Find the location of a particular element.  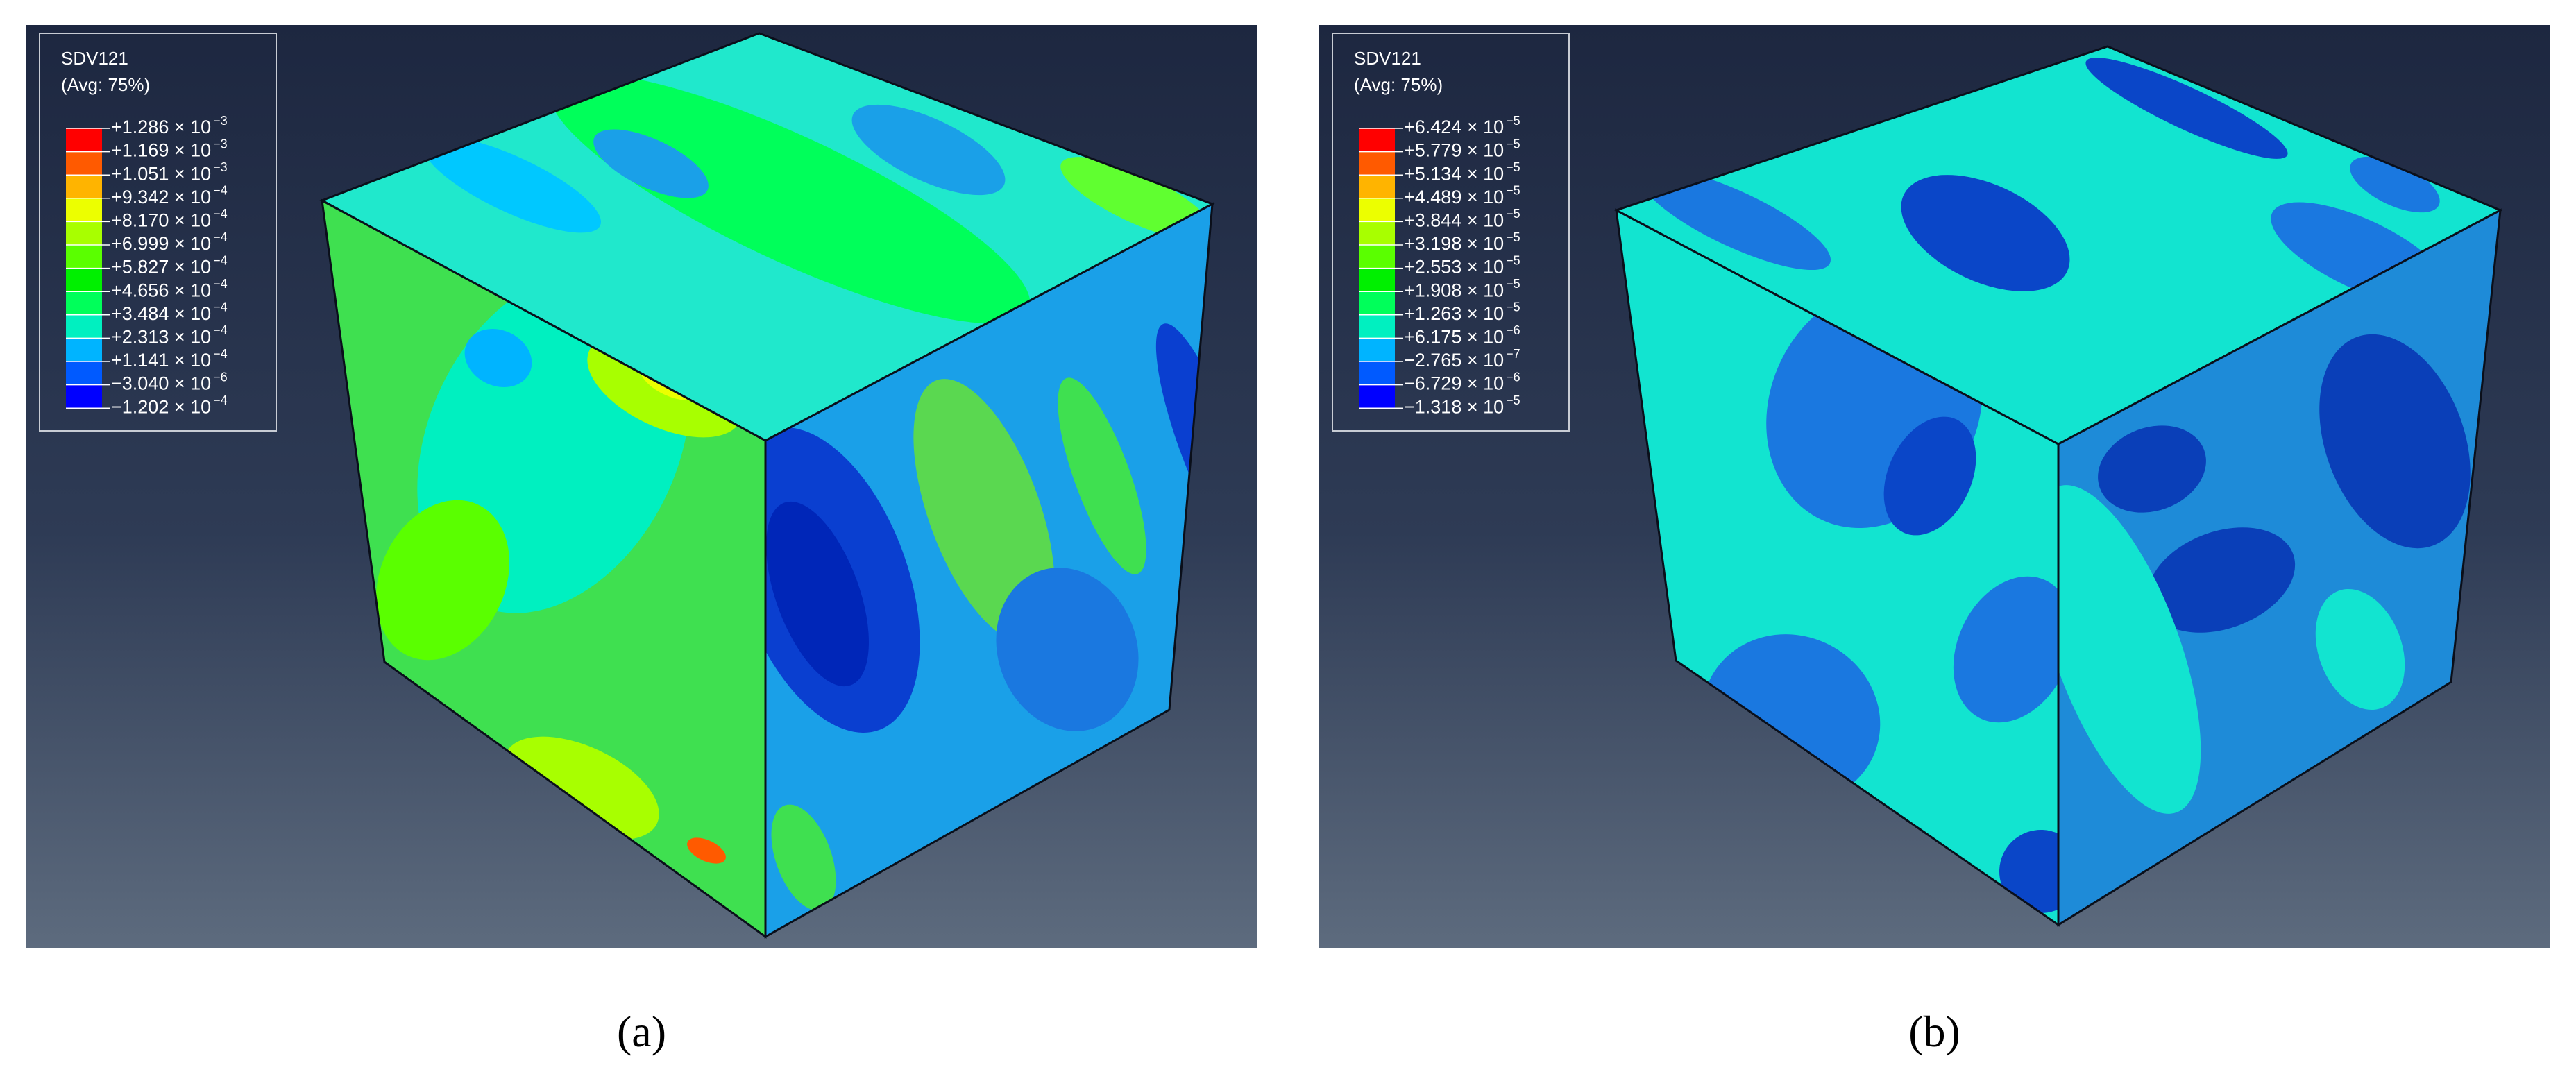

cube-edge is located at coordinates (989, 570).